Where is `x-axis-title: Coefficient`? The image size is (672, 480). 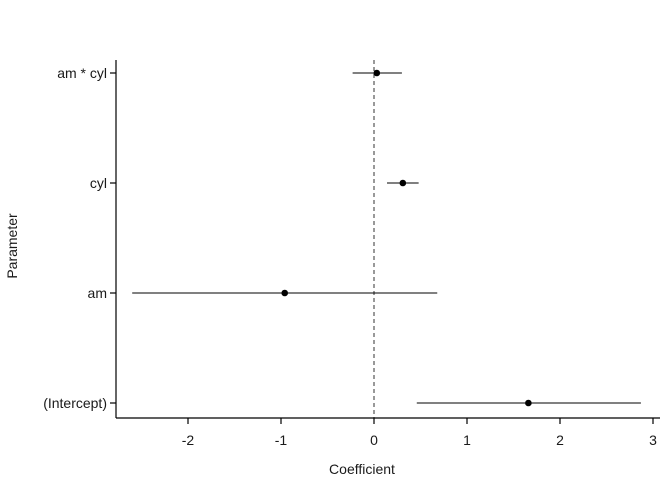 x-axis-title: Coefficient is located at coordinates (362, 469).